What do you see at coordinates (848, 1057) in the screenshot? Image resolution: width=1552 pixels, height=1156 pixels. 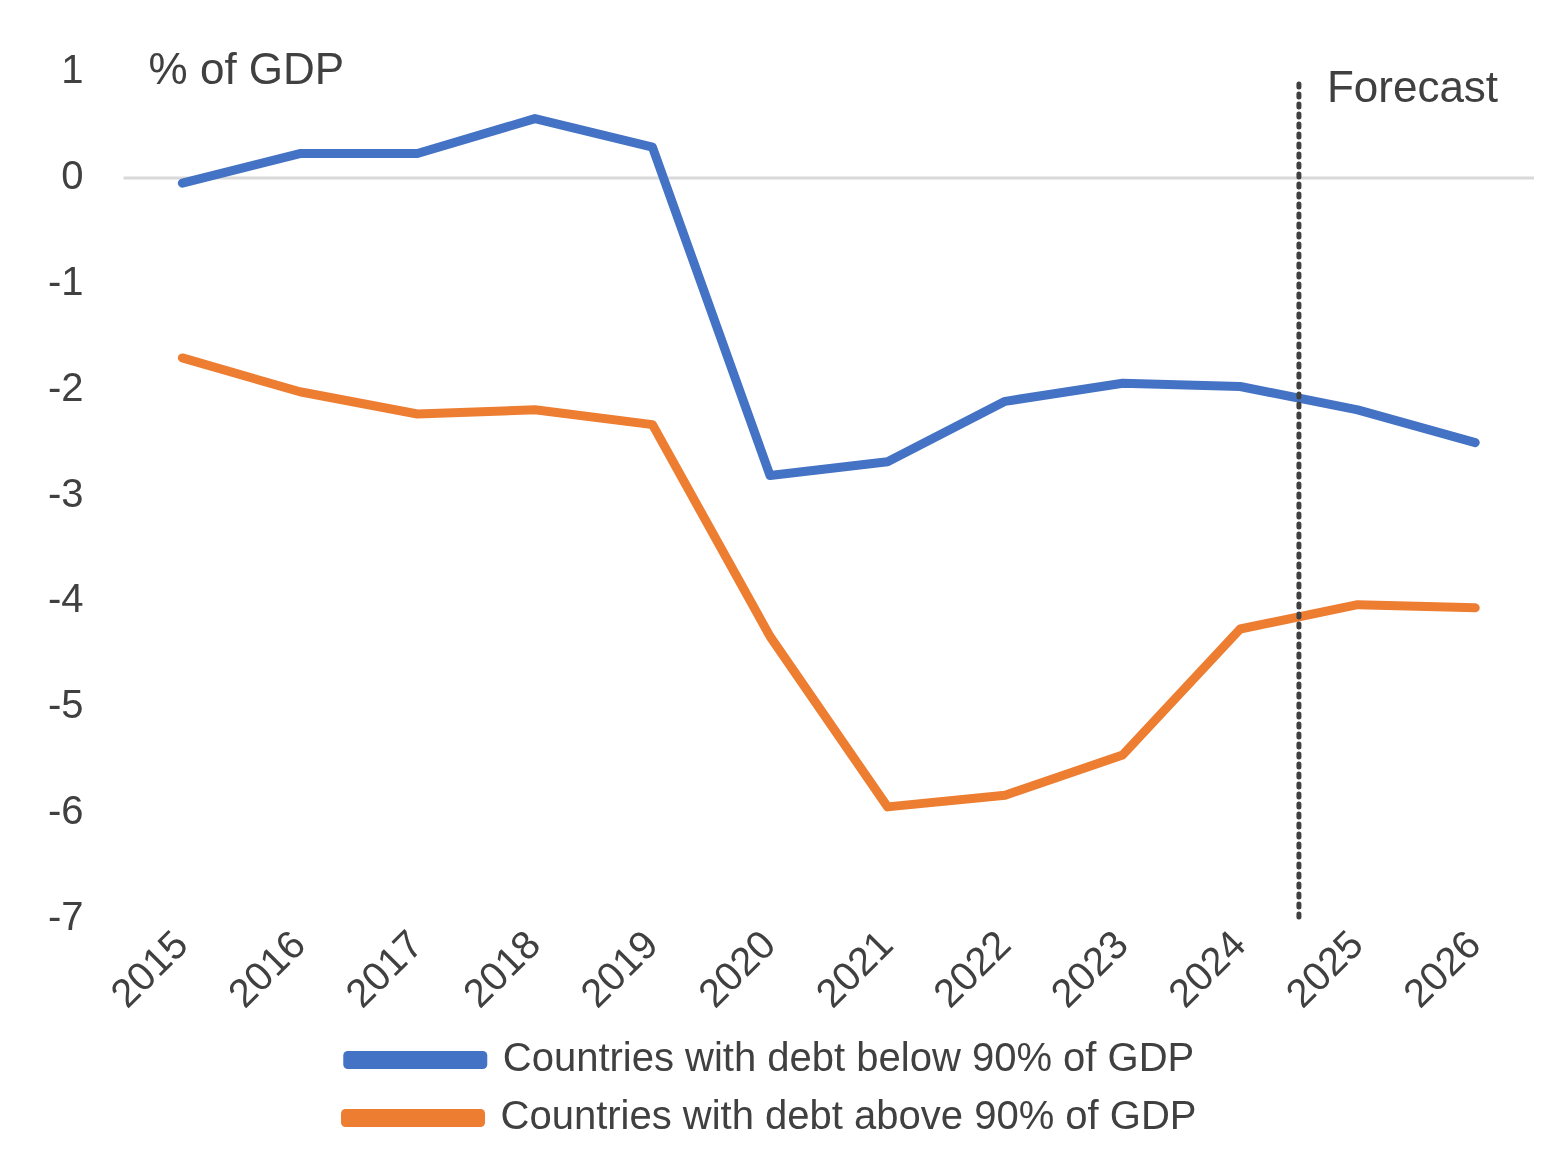 I see `legend-label: Countries with debt below 90% of GDP` at bounding box center [848, 1057].